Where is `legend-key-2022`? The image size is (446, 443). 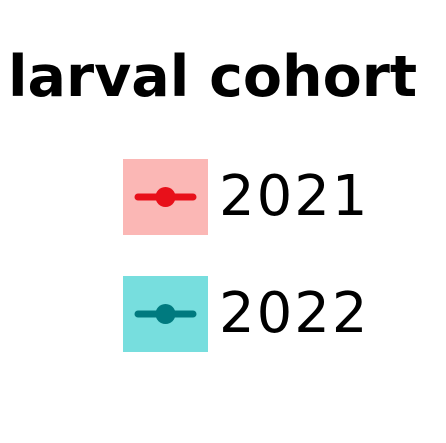 legend-key-2022 is located at coordinates (165, 314).